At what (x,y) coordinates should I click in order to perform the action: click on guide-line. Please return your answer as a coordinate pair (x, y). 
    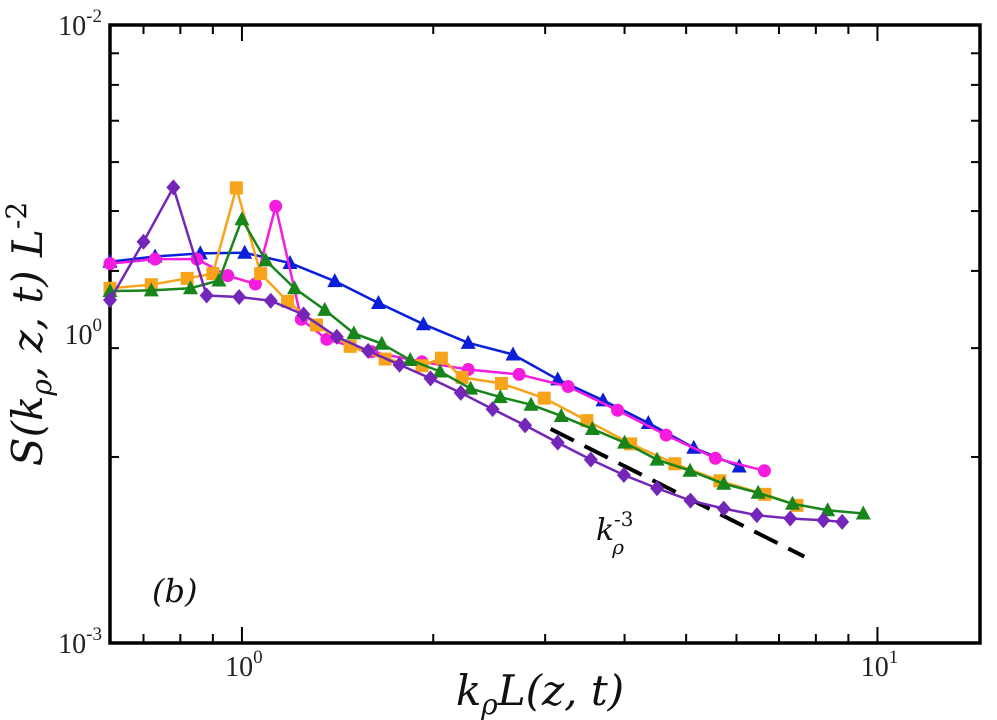
    Looking at the image, I should click on (677, 493).